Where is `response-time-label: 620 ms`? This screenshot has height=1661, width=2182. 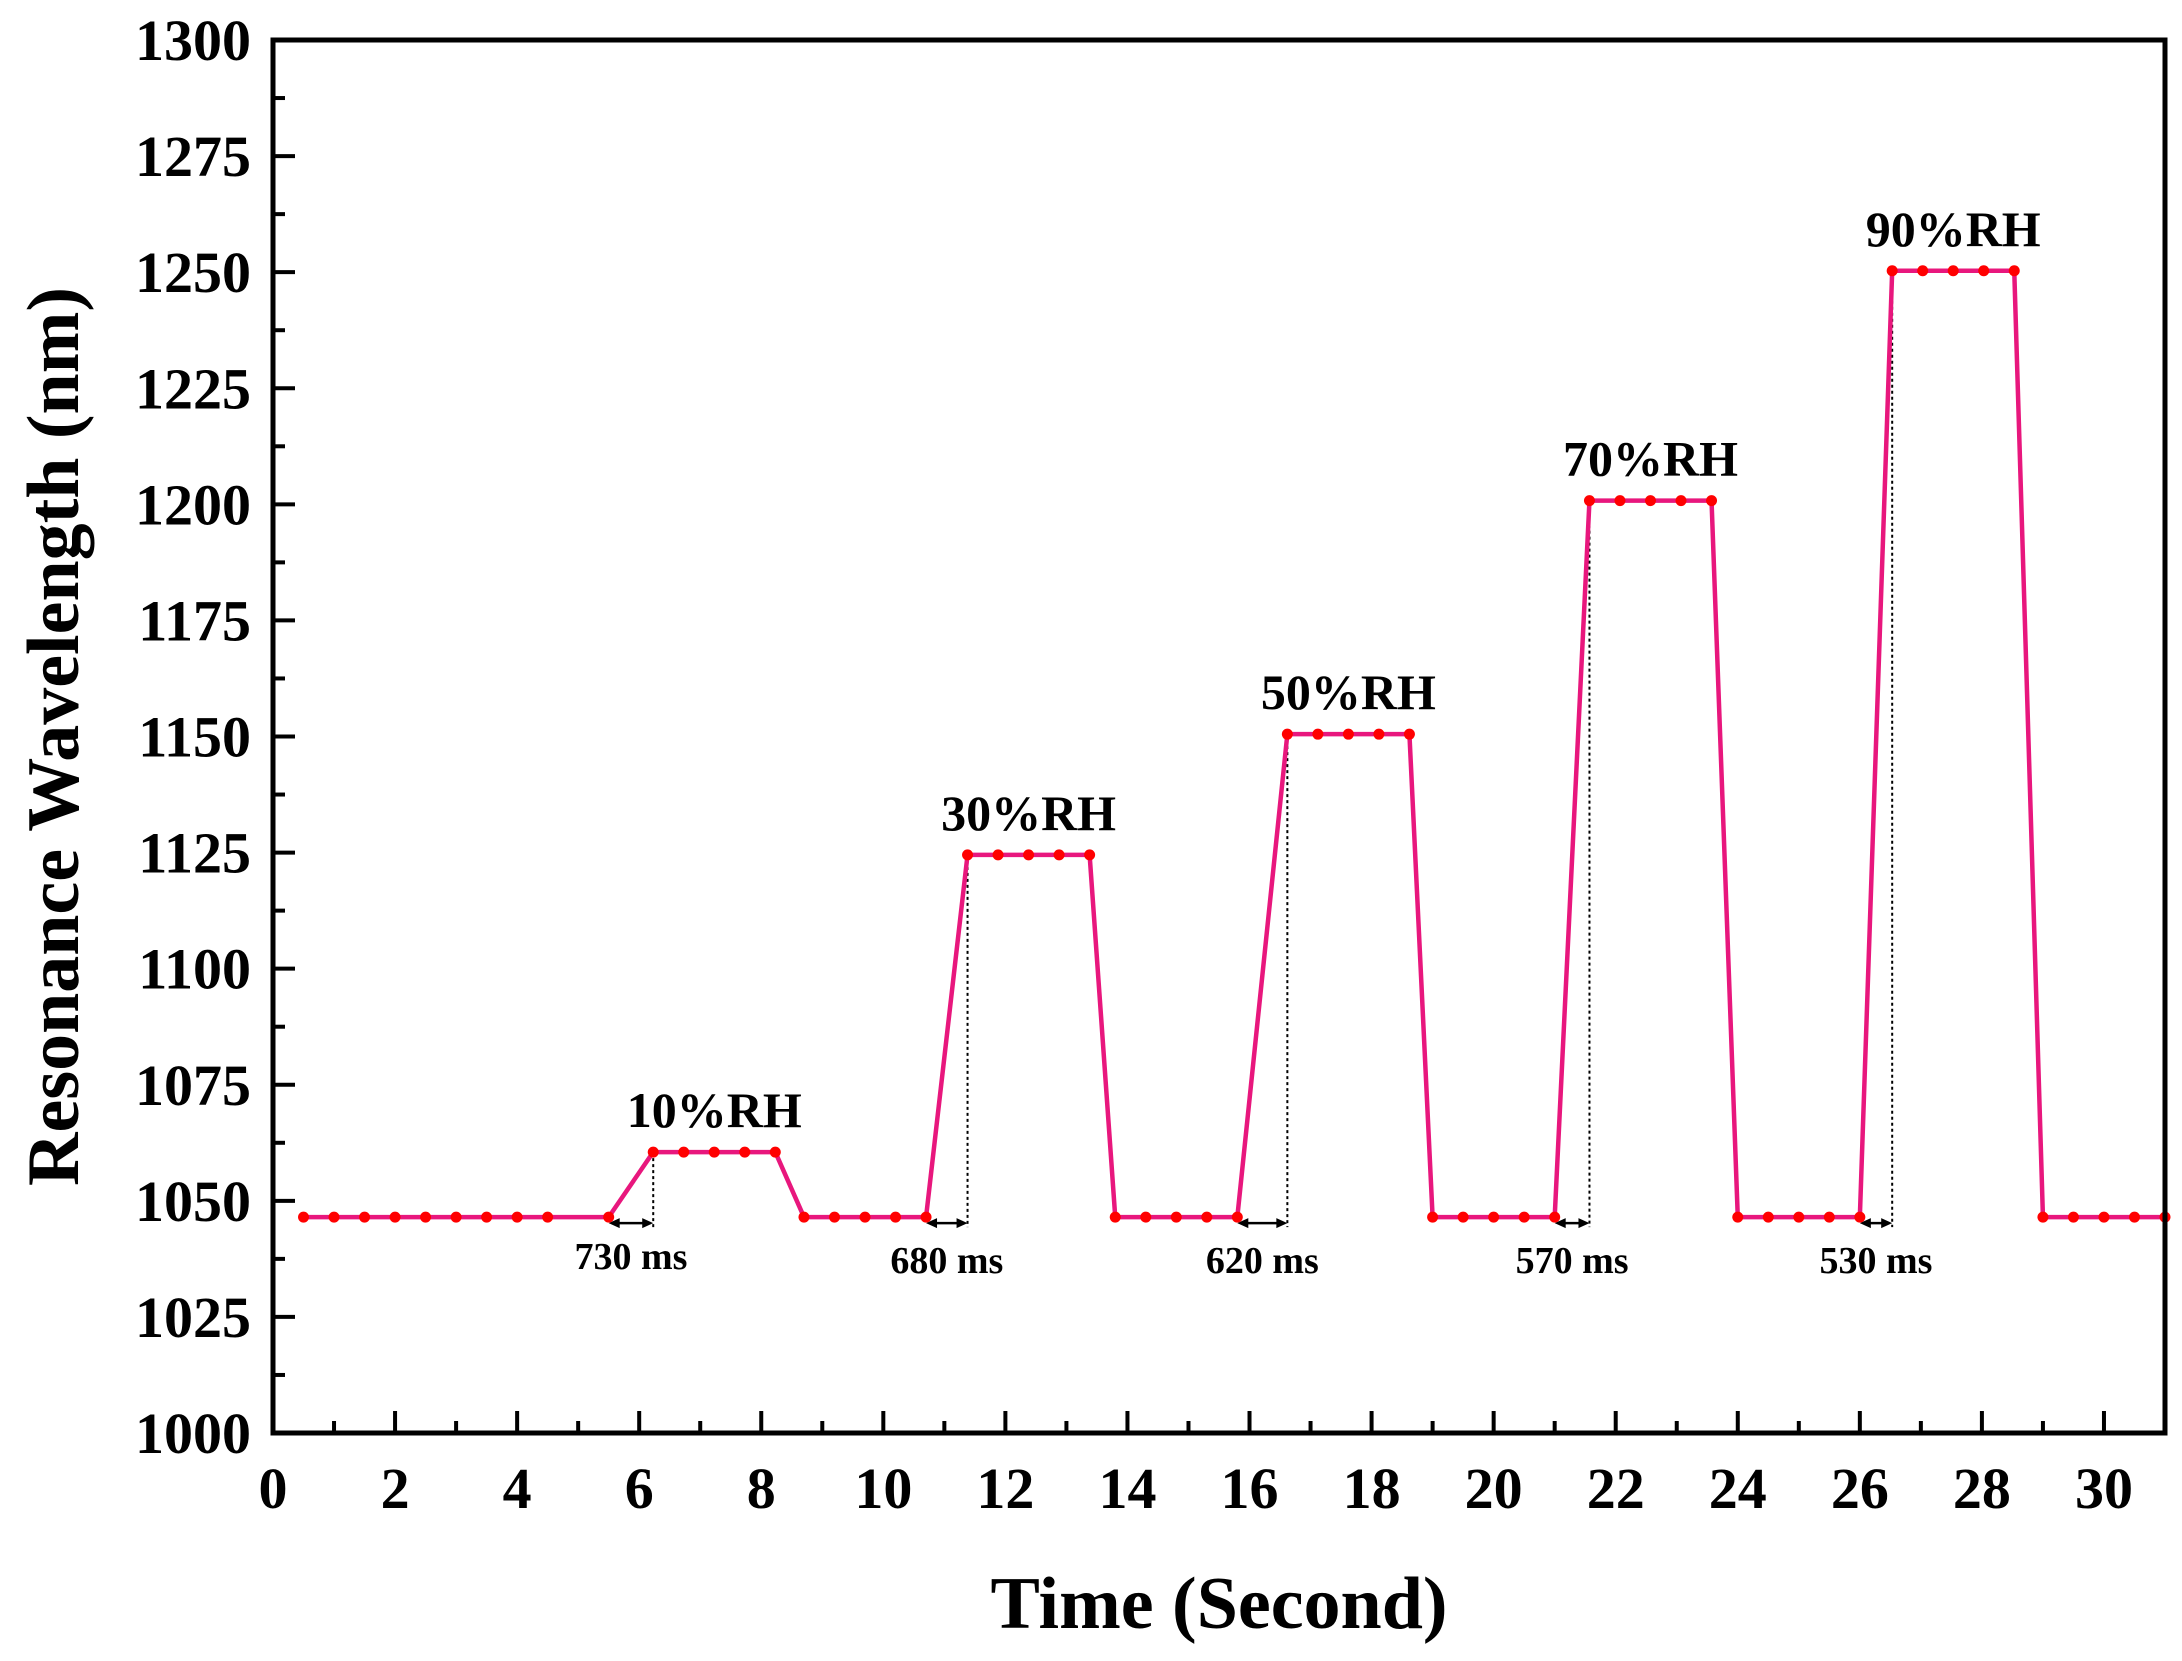
response-time-label: 620 ms is located at coordinates (1262, 1261).